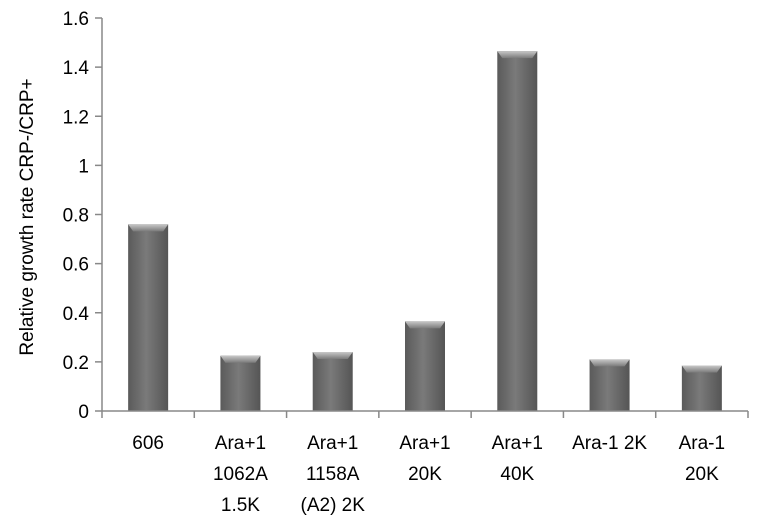 Image resolution: width=760 pixels, height=525 pixels. Describe the element at coordinates (517, 459) in the screenshot. I see `x-category-label: Ara+1 40K` at that location.